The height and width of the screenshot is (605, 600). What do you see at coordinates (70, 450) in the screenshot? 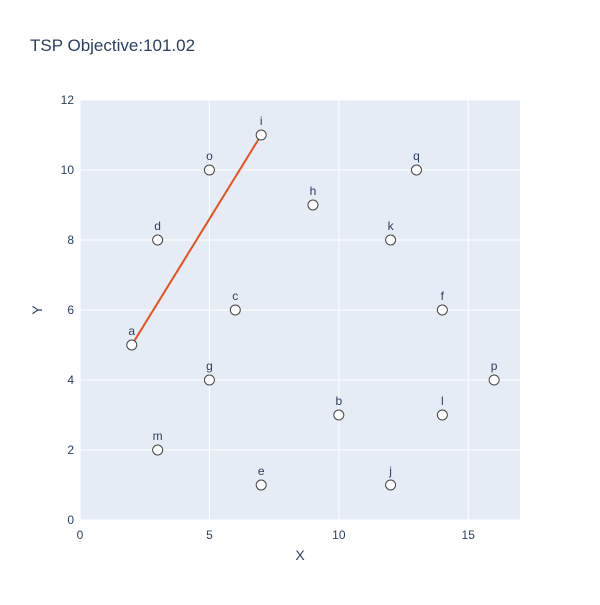
I see `y-tick-label: 2` at bounding box center [70, 450].